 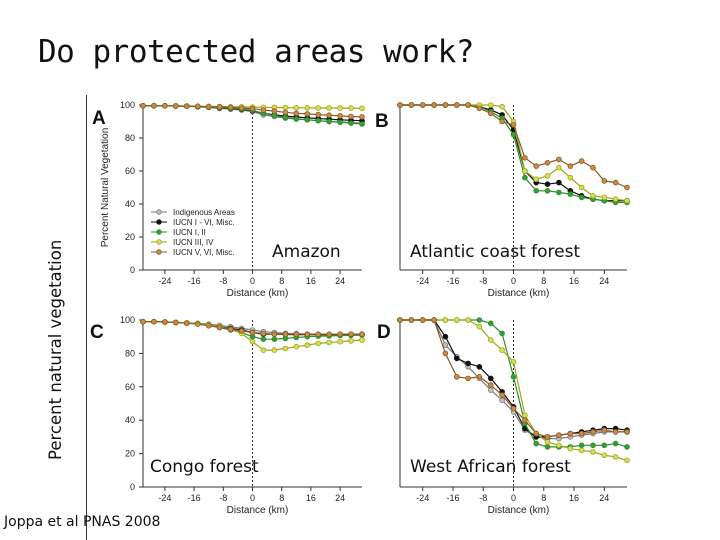 What do you see at coordinates (99, 118) in the screenshot?
I see `panel-label: A` at bounding box center [99, 118].